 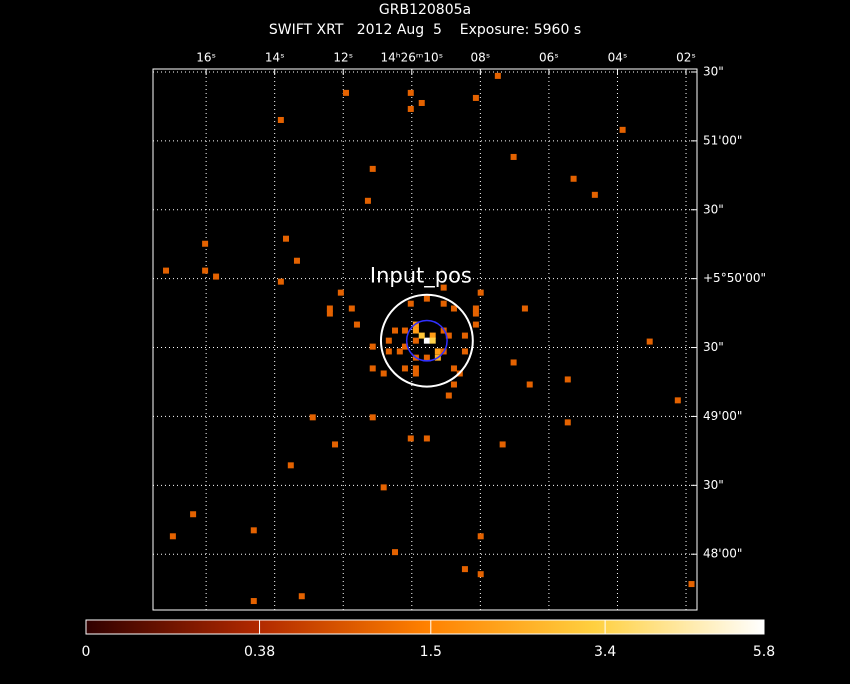 What do you see at coordinates (259, 652) in the screenshot?
I see `colorbar-tick-label: 0.38` at bounding box center [259, 652].